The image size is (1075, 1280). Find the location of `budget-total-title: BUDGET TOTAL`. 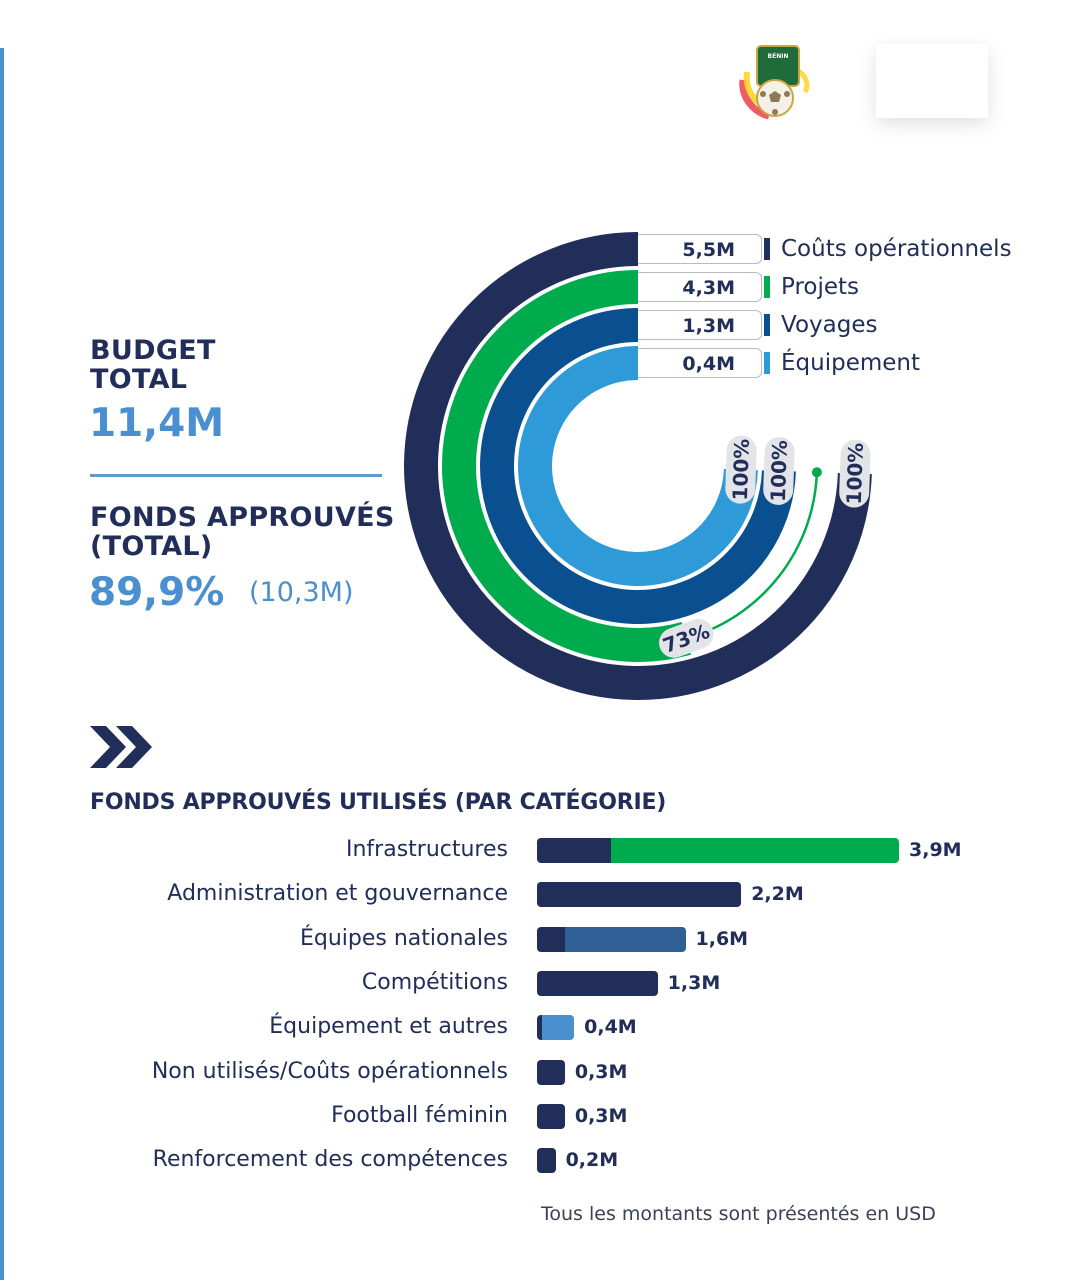

budget-total-title: BUDGET TOTAL is located at coordinates (153, 365).